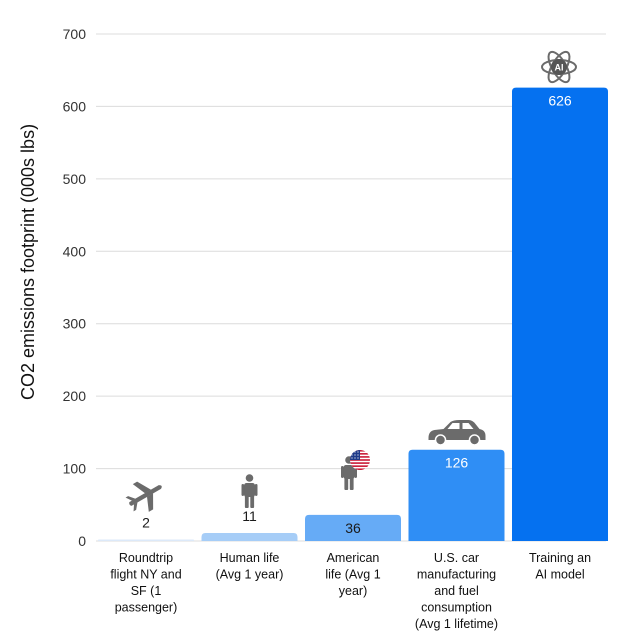 Image resolution: width=620 pixels, height=639 pixels. What do you see at coordinates (360, 460) in the screenshot?
I see `us-flag-icon` at bounding box center [360, 460].